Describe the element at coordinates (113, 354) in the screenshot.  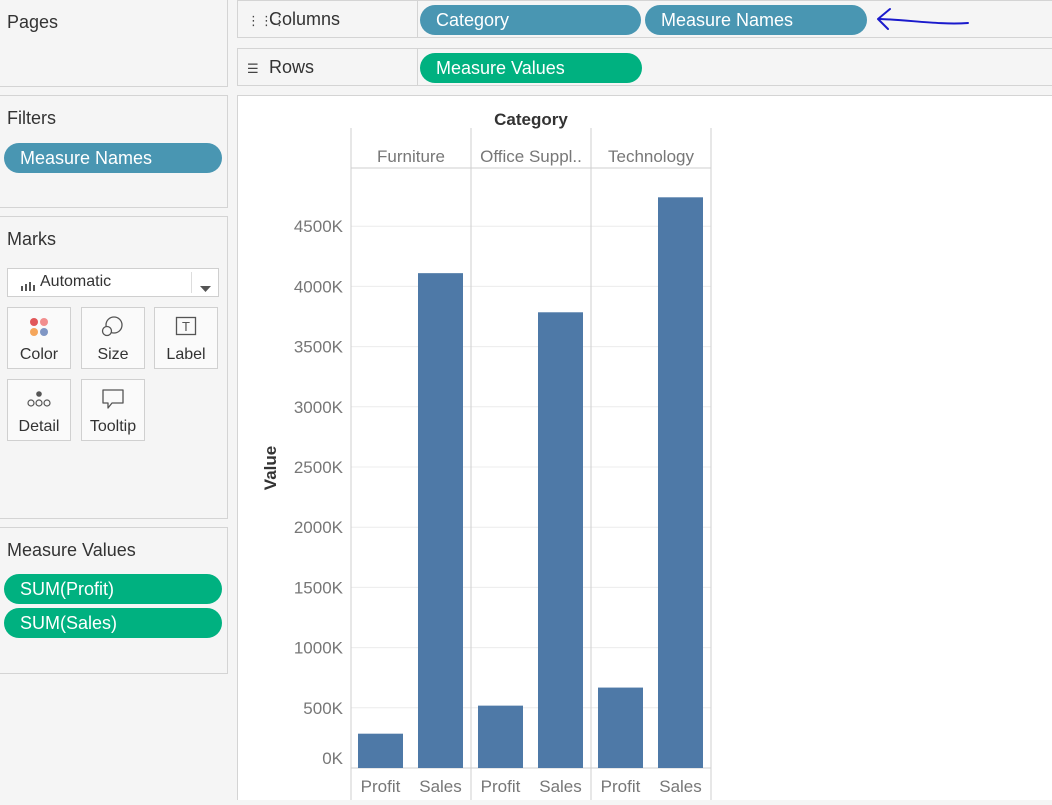
I see `marks-size-label: Size` at that location.